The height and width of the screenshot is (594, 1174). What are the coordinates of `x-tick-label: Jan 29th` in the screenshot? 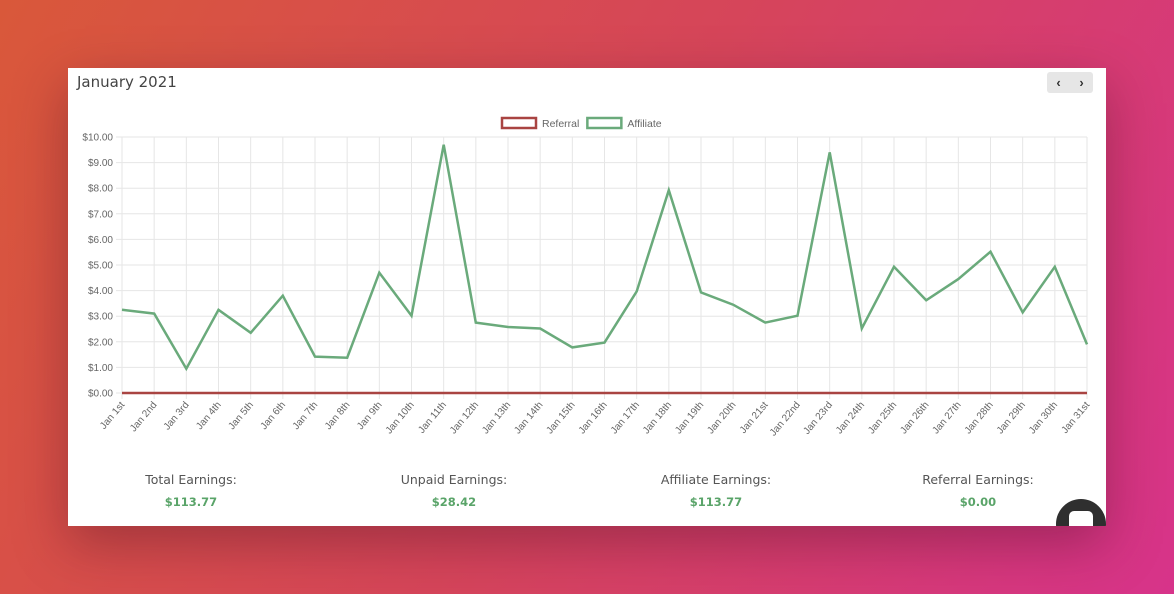 It's located at (1011, 418).